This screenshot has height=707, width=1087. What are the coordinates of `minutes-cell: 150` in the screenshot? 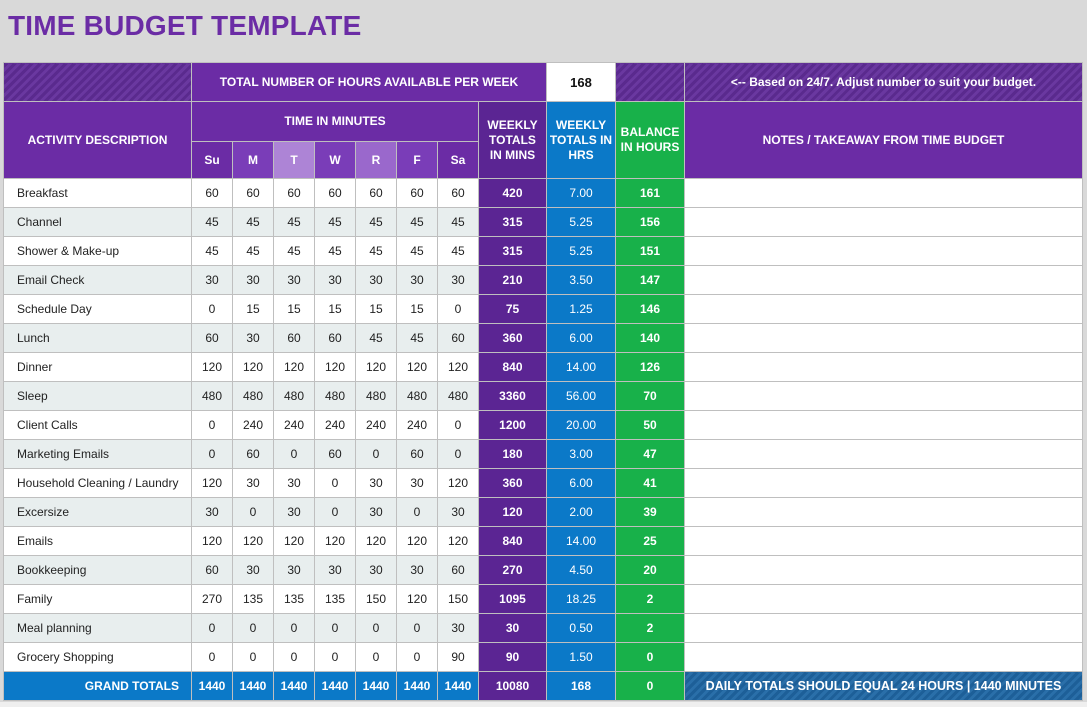 It's located at (458, 599).